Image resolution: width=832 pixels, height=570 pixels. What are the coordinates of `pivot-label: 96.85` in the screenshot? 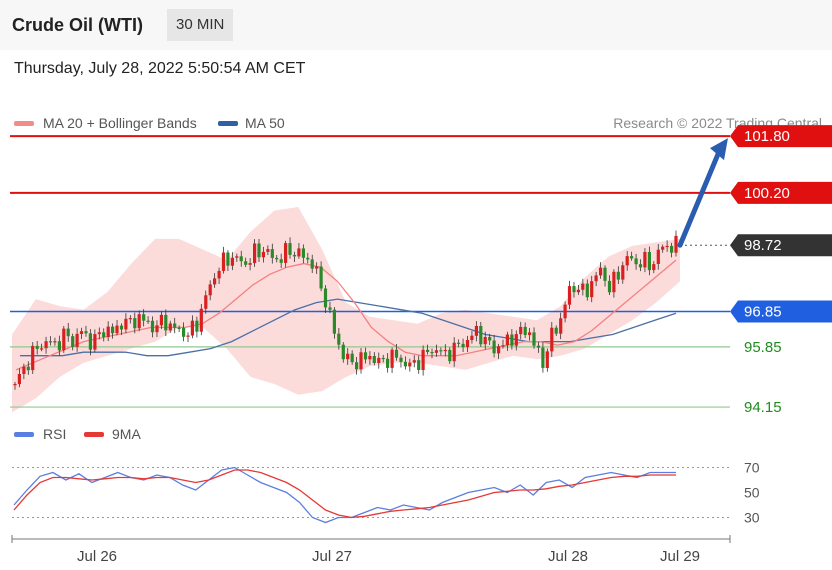 It's located at (763, 311).